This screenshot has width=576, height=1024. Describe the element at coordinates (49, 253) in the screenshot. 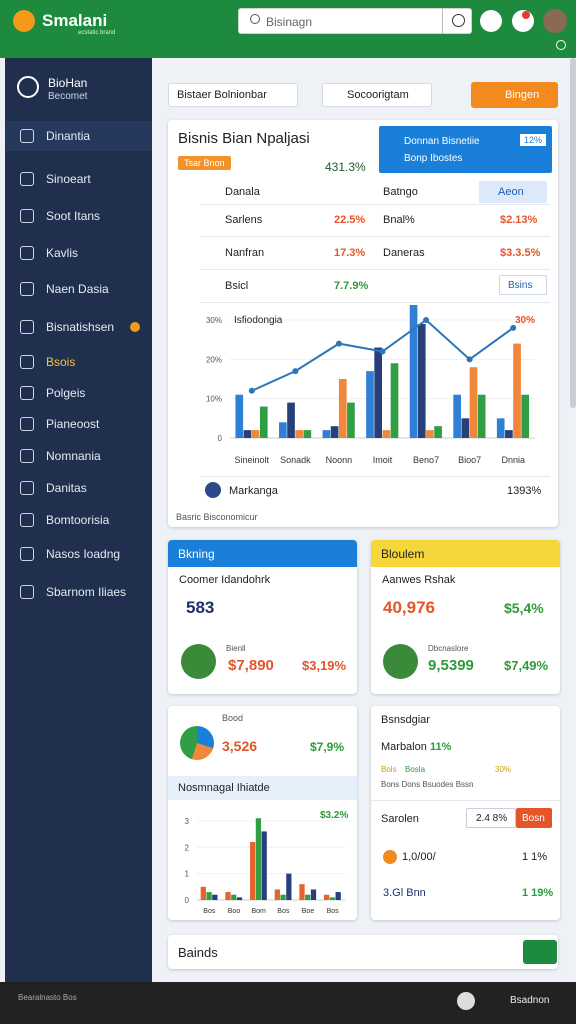

I see `sidebar-item: Kavlis` at that location.